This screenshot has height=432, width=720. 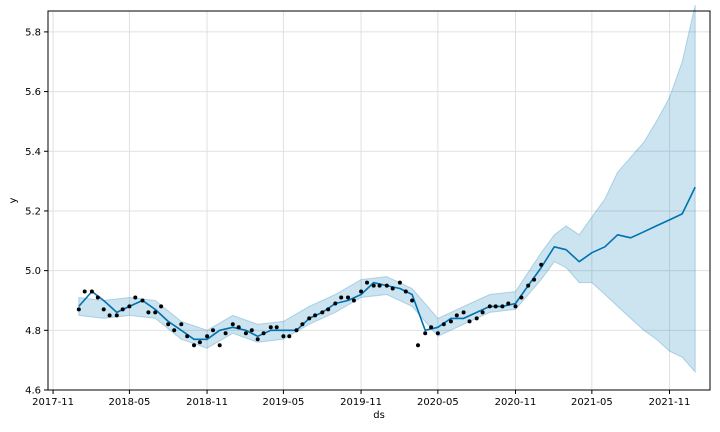 I want to click on x-tick-label: 2017-11, so click(x=53, y=402).